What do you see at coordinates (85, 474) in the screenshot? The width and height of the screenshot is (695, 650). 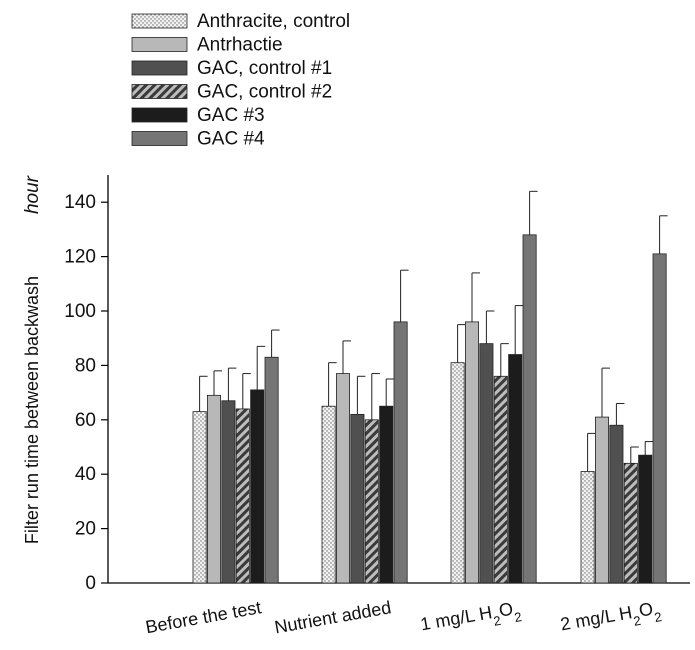 I see `y-tick-label: 40` at bounding box center [85, 474].